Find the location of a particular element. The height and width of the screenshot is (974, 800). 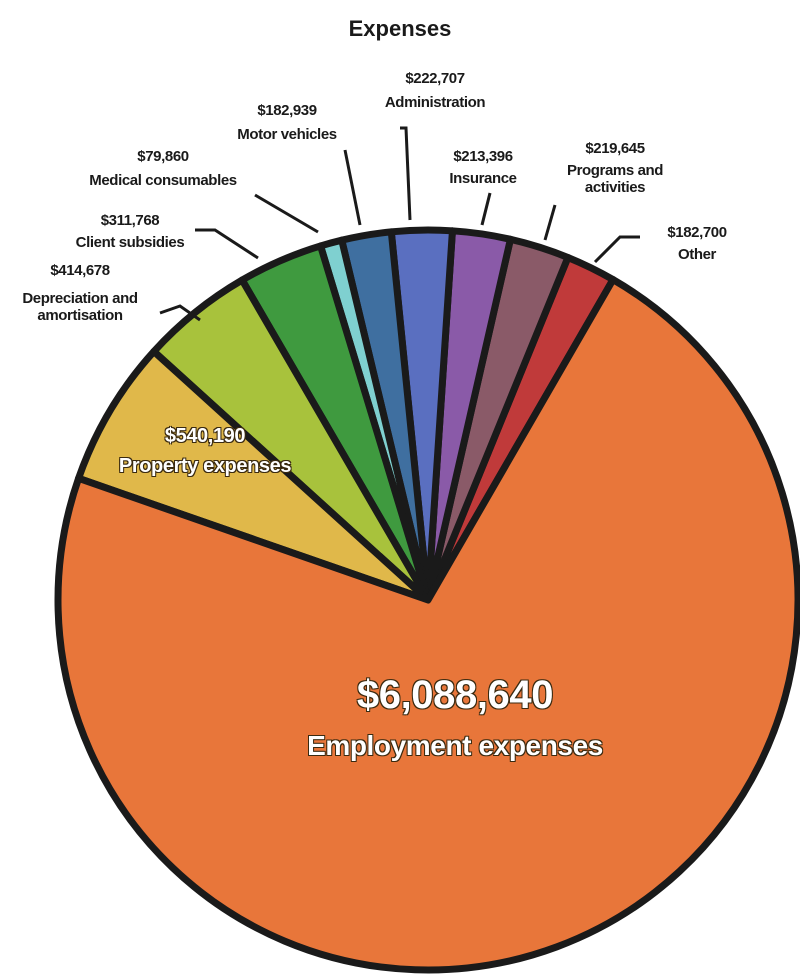

pie-slice is located at coordinates (253, 475).